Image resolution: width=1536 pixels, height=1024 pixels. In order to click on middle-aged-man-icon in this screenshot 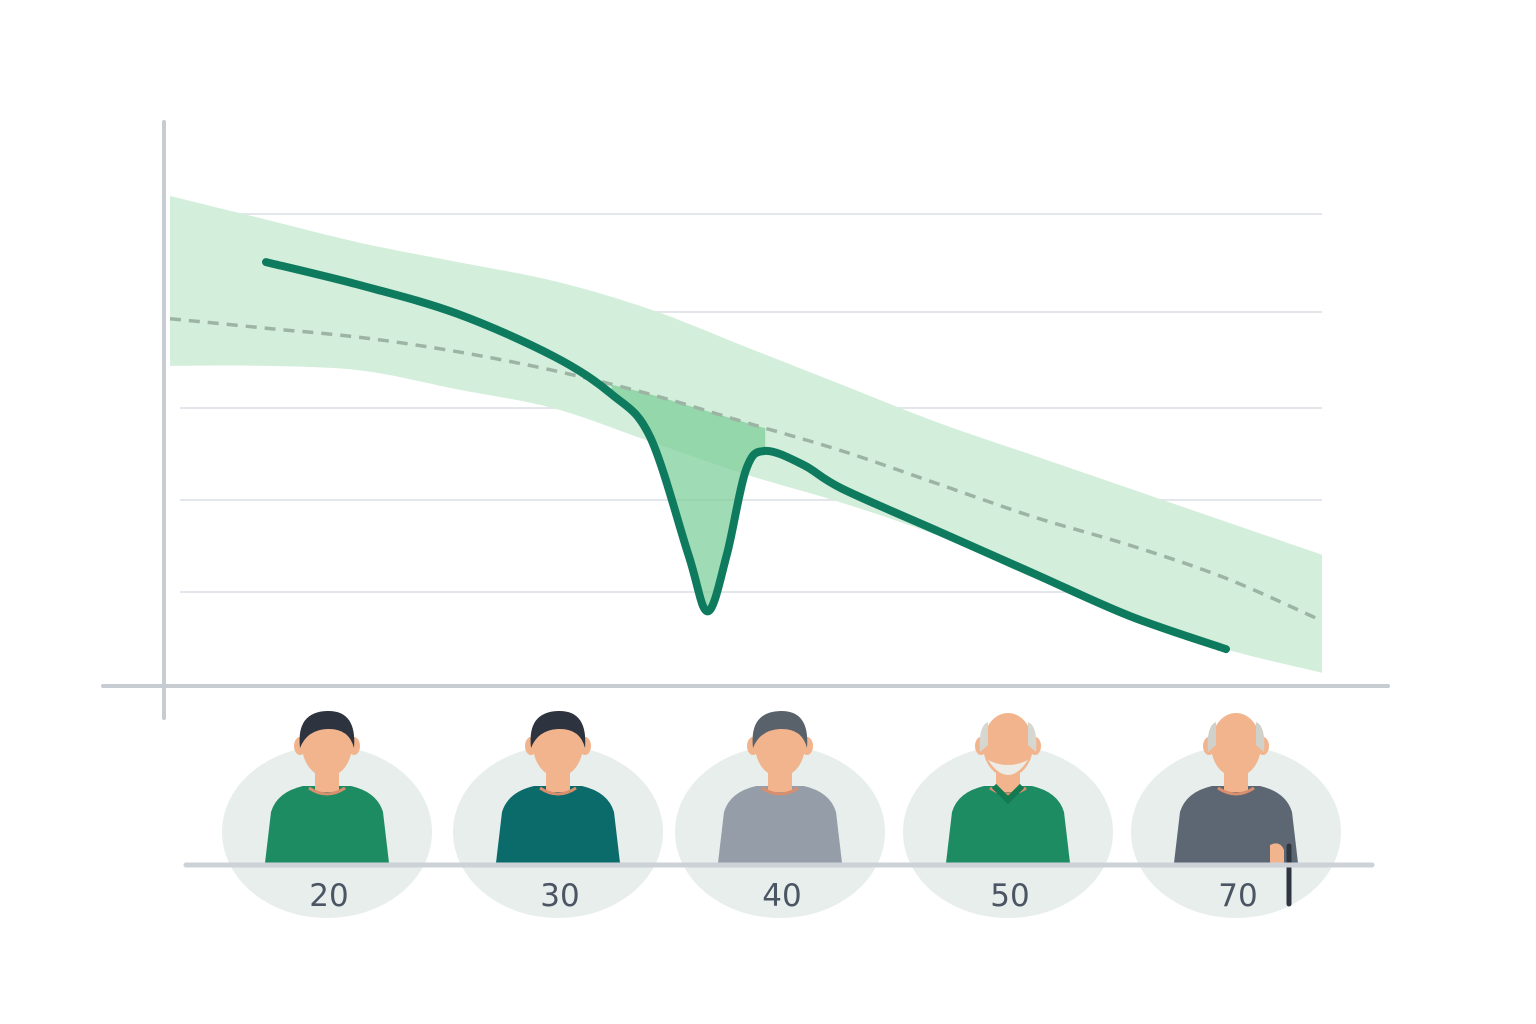, I will do `click(780, 814)`.